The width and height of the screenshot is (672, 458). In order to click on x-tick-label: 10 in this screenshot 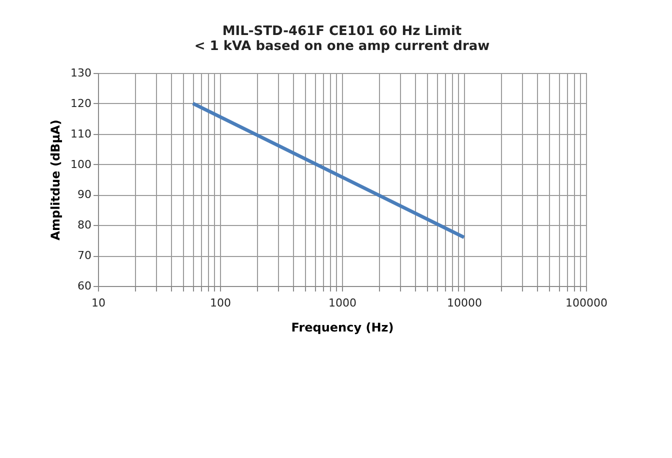, I will do `click(99, 303)`.